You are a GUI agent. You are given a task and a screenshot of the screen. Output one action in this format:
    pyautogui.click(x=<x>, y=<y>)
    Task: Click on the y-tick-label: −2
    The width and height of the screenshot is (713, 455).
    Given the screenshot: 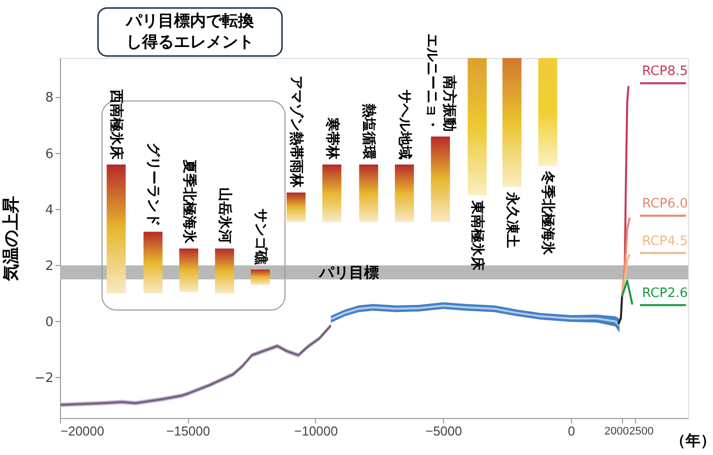 What is the action you would take?
    pyautogui.click(x=44, y=378)
    